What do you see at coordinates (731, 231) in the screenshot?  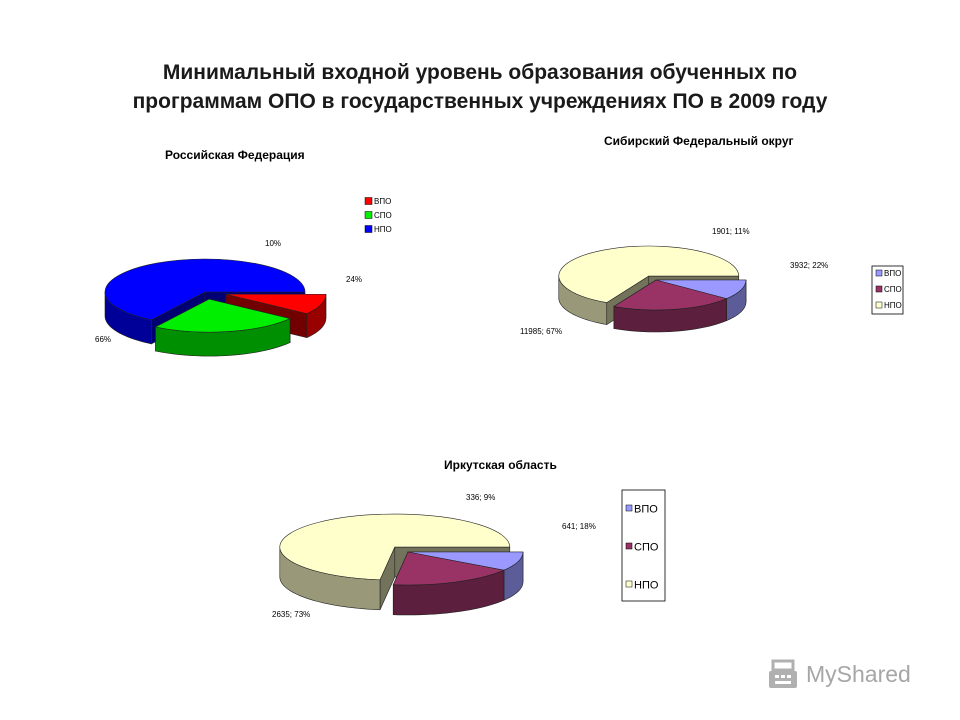 I see `data-label-ВПО: 1901; 11%` at bounding box center [731, 231].